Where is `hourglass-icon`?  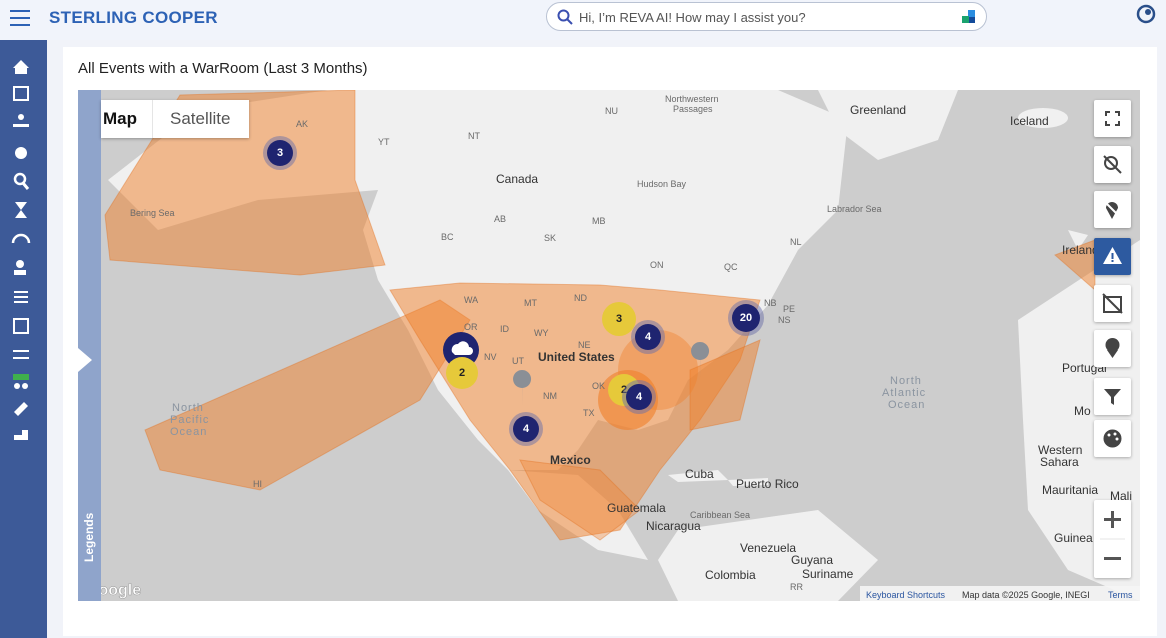 hourglass-icon is located at coordinates (21, 210).